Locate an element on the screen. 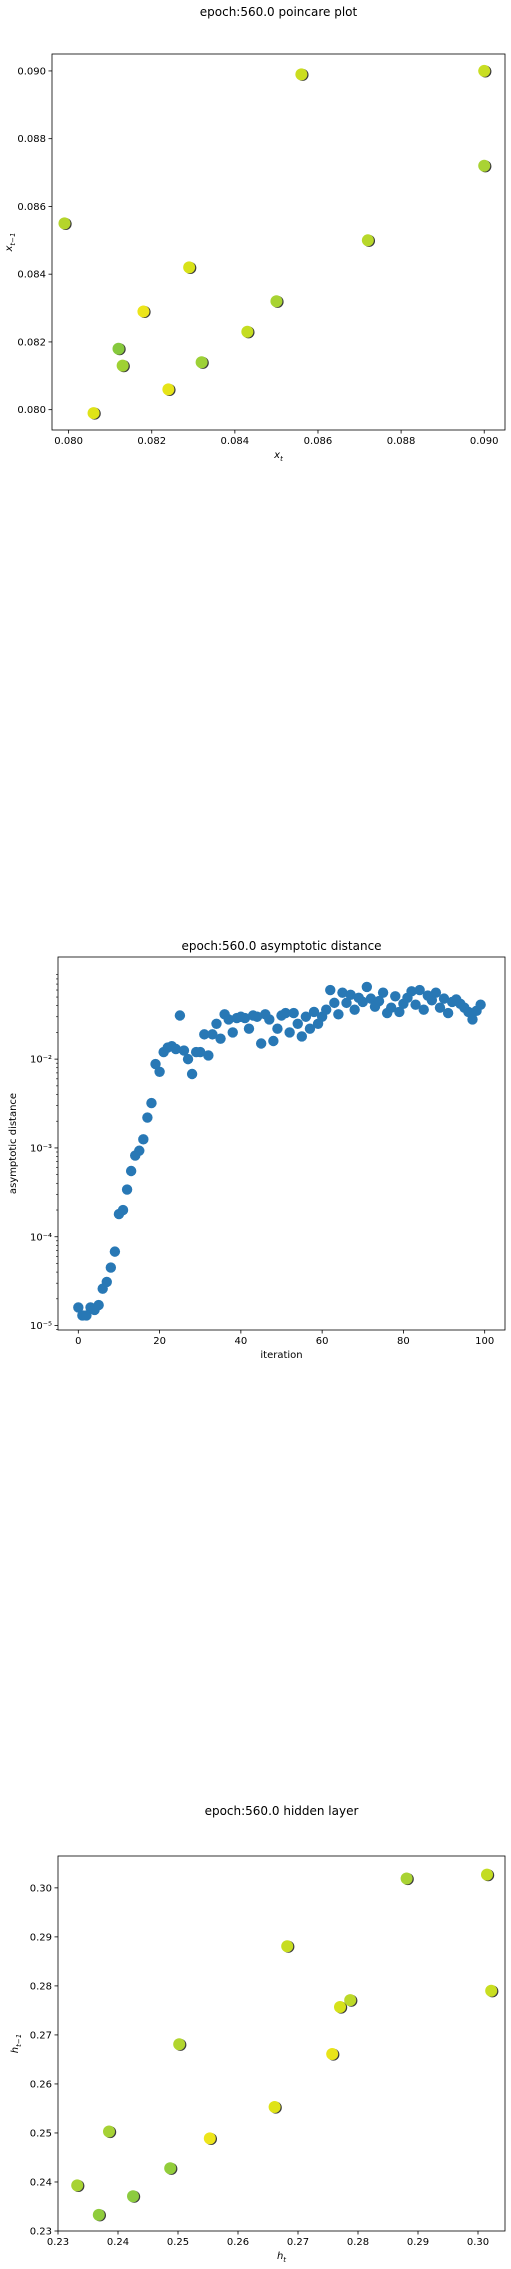  y-tick-label: 0.28 is located at coordinates (41, 1986).